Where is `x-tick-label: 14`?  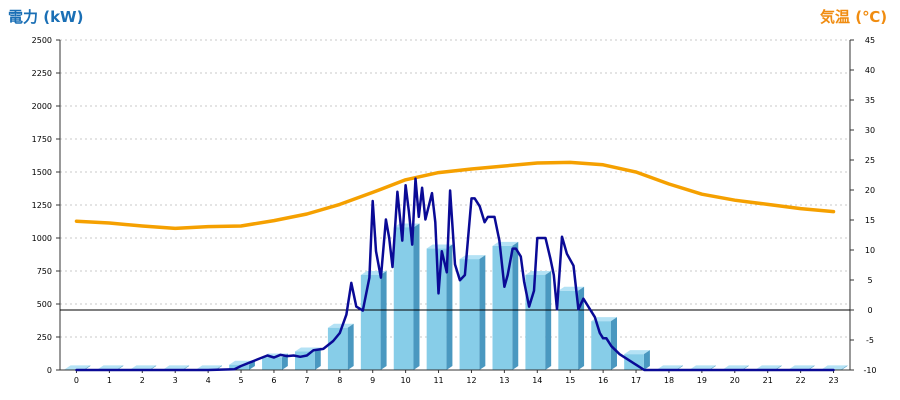
x-tick-label: 14 is located at coordinates (537, 380).